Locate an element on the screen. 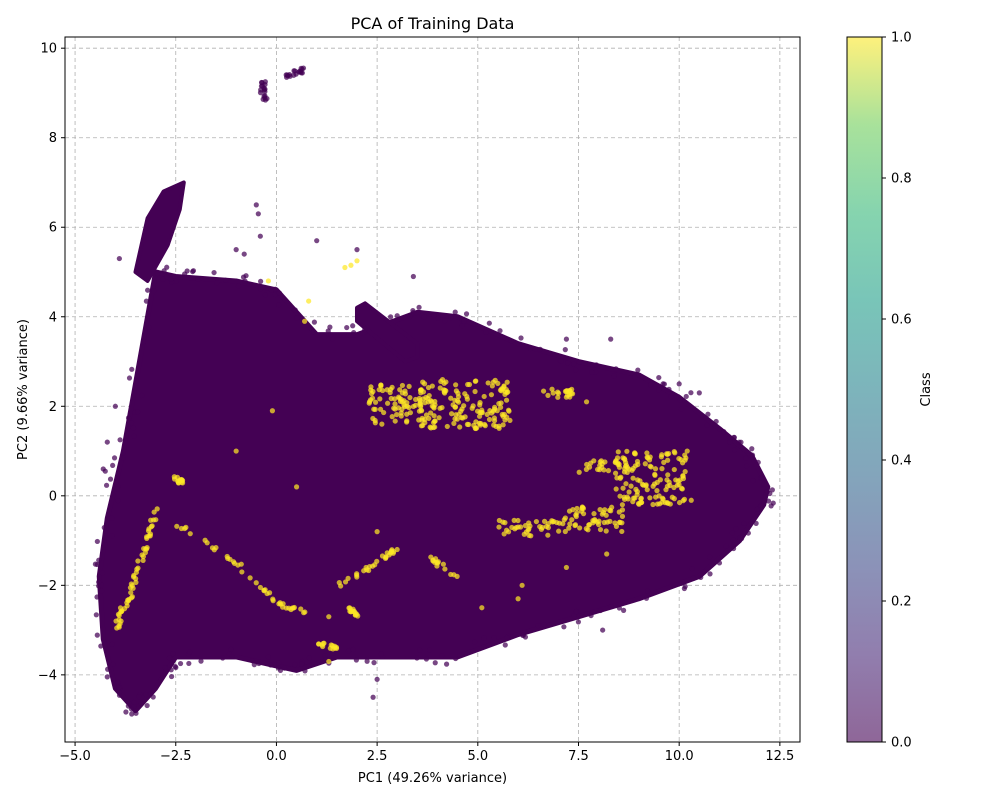 This screenshot has width=1000, height=800. y-tick-label: −2 is located at coordinates (47, 586).